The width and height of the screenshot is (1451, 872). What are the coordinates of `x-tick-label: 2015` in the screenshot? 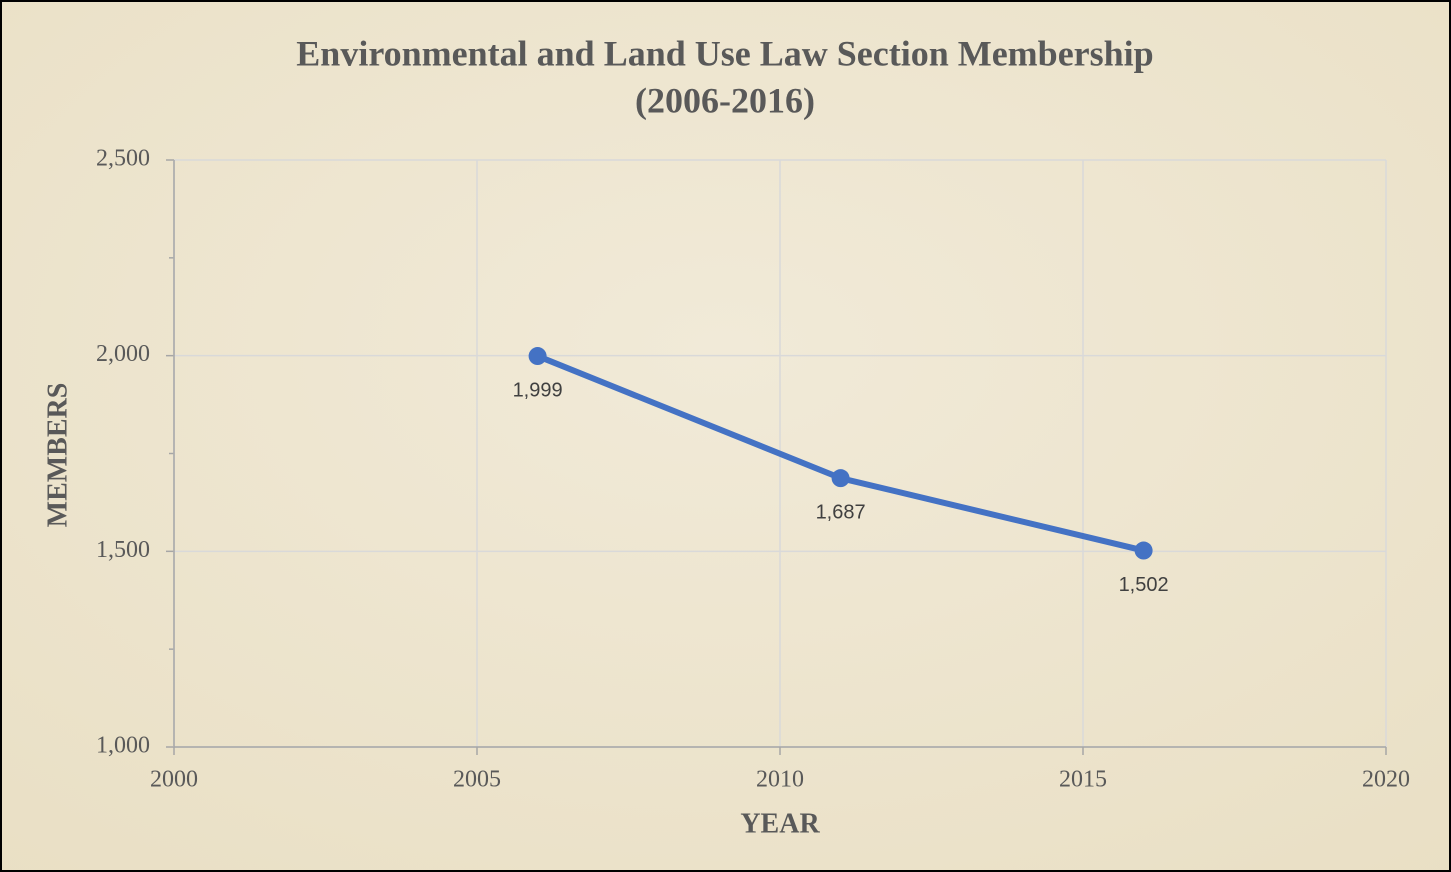 It's located at (1083, 780).